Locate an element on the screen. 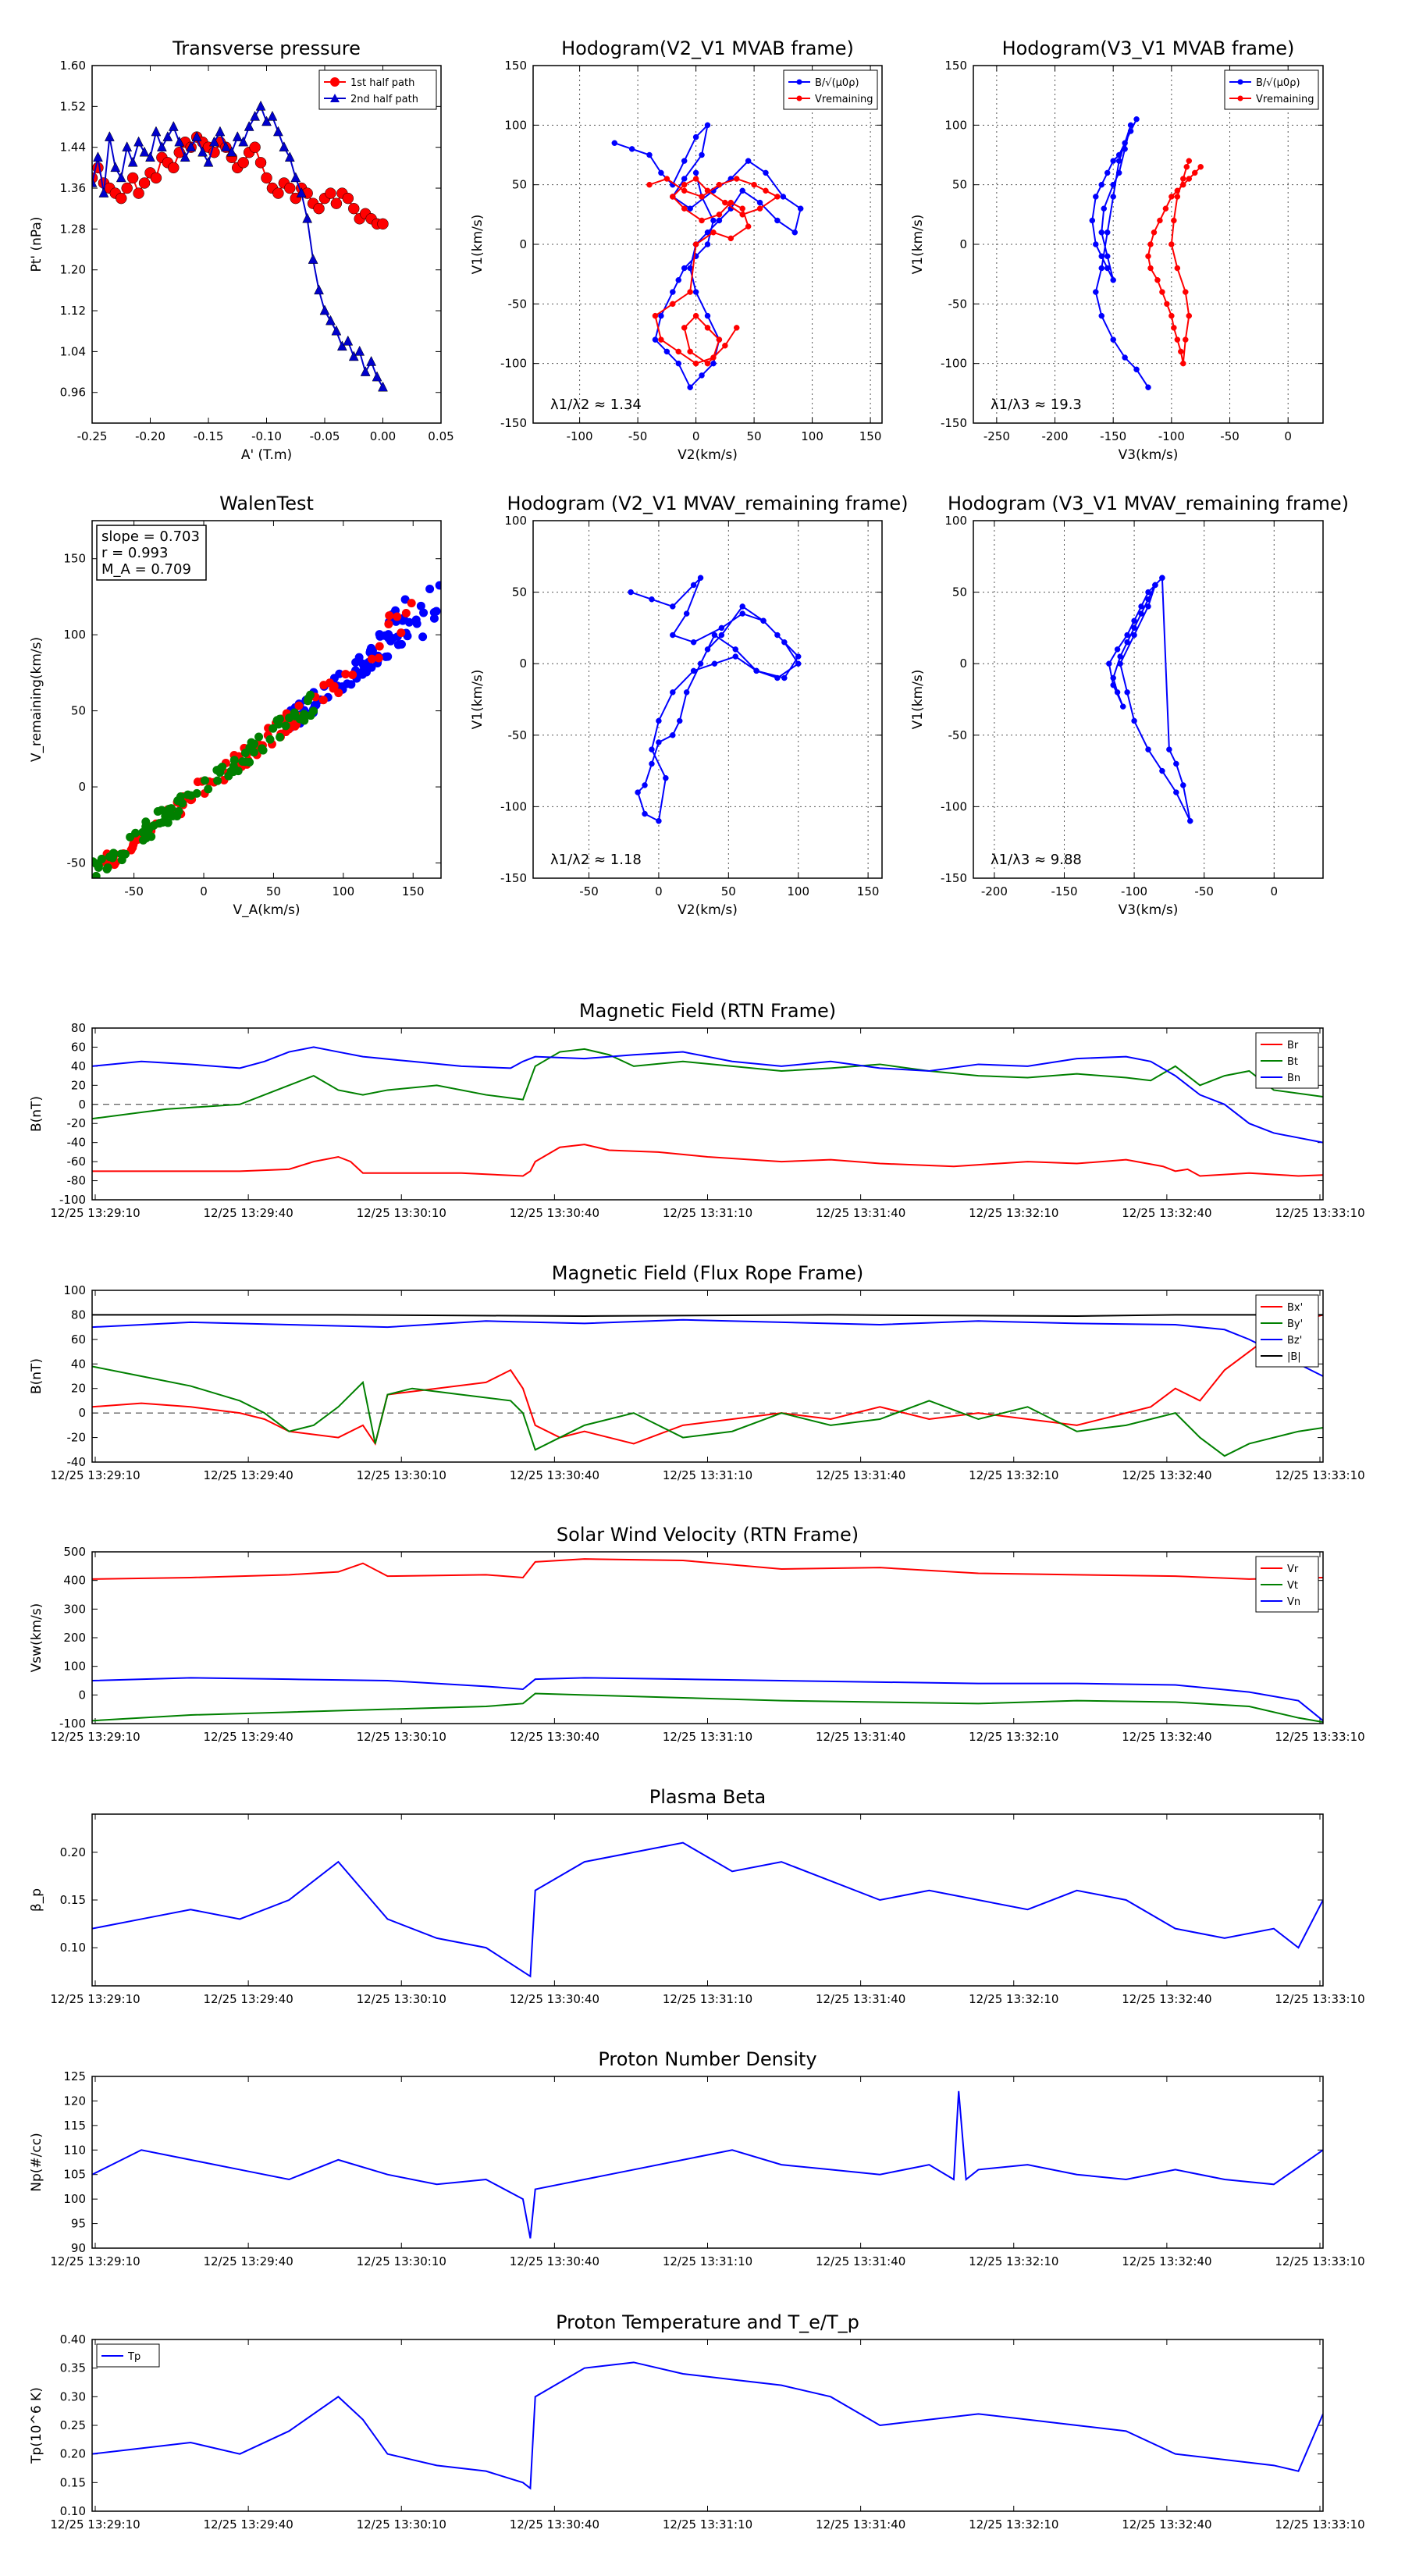 The width and height of the screenshot is (1405, 2576). x-tick-label: -150 is located at coordinates (1064, 891).